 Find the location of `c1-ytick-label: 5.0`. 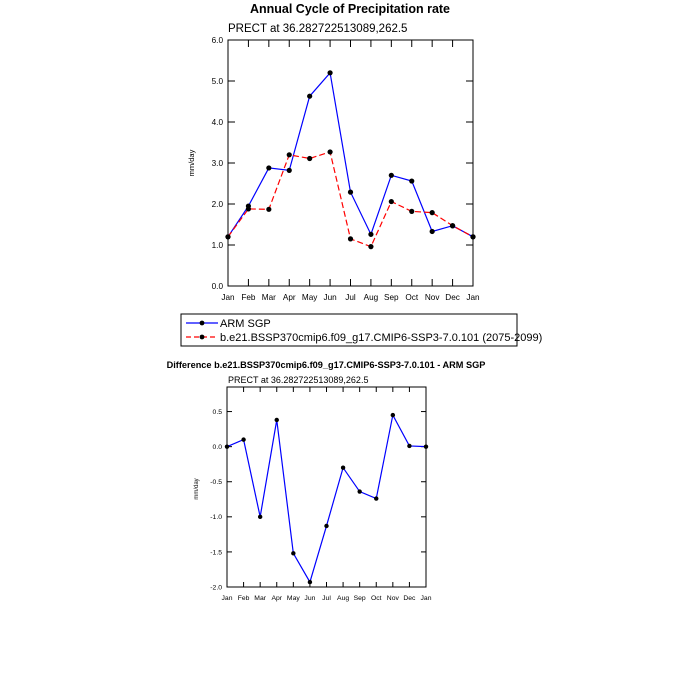

c1-ytick-label: 5.0 is located at coordinates (218, 81).